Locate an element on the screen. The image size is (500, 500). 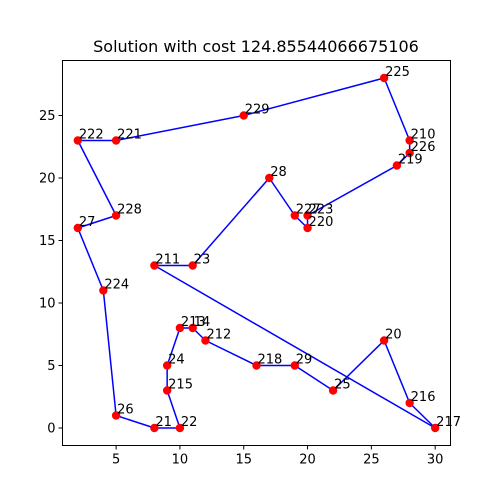
point-label: 20 is located at coordinates (393, 335).